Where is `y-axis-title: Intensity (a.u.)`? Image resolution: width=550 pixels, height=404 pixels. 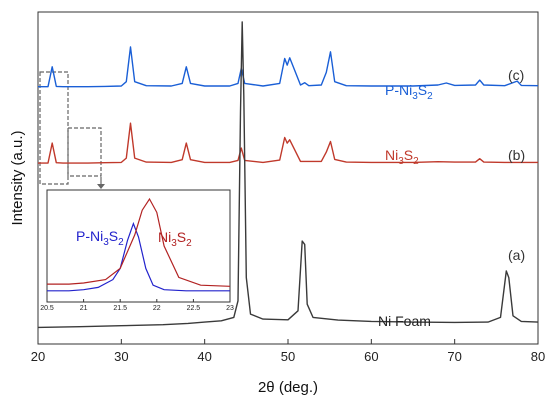
y-axis-title: Intensity (a.u.) is located at coordinates (17, 177).